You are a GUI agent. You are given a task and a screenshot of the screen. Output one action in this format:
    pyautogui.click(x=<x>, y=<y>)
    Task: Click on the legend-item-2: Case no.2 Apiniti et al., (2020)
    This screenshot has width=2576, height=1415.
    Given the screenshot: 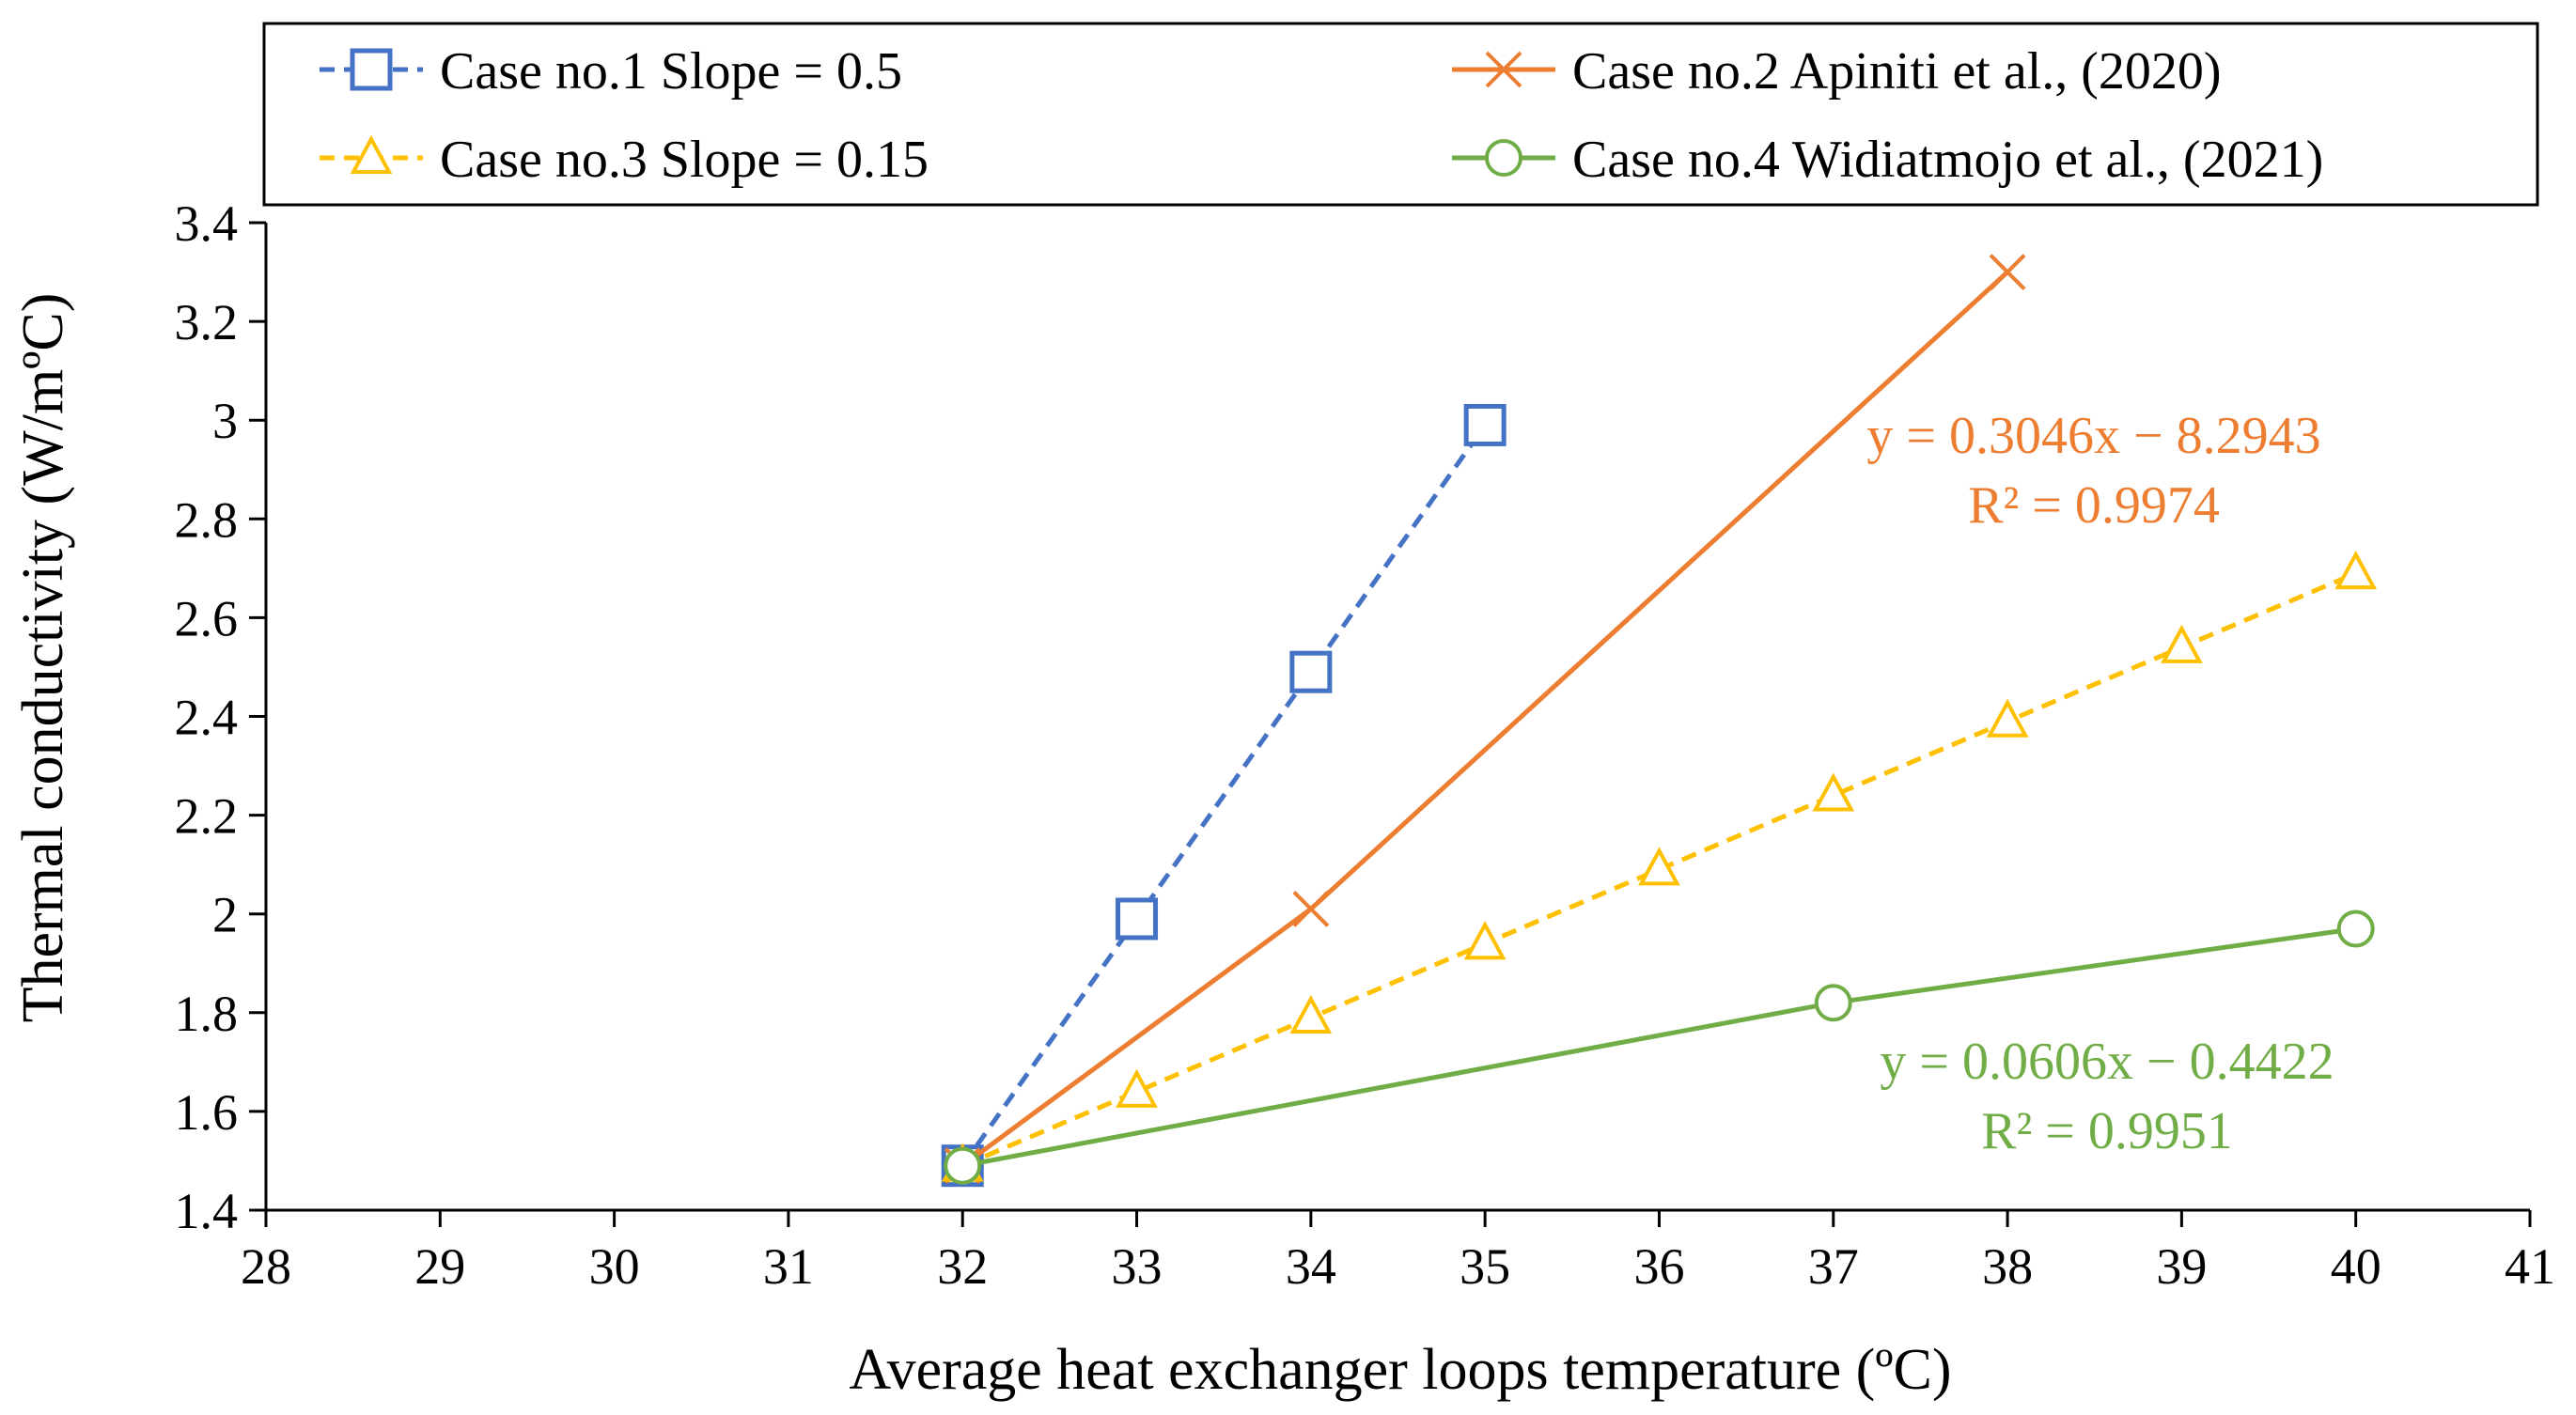 What is the action you would take?
    pyautogui.click(x=1837, y=71)
    